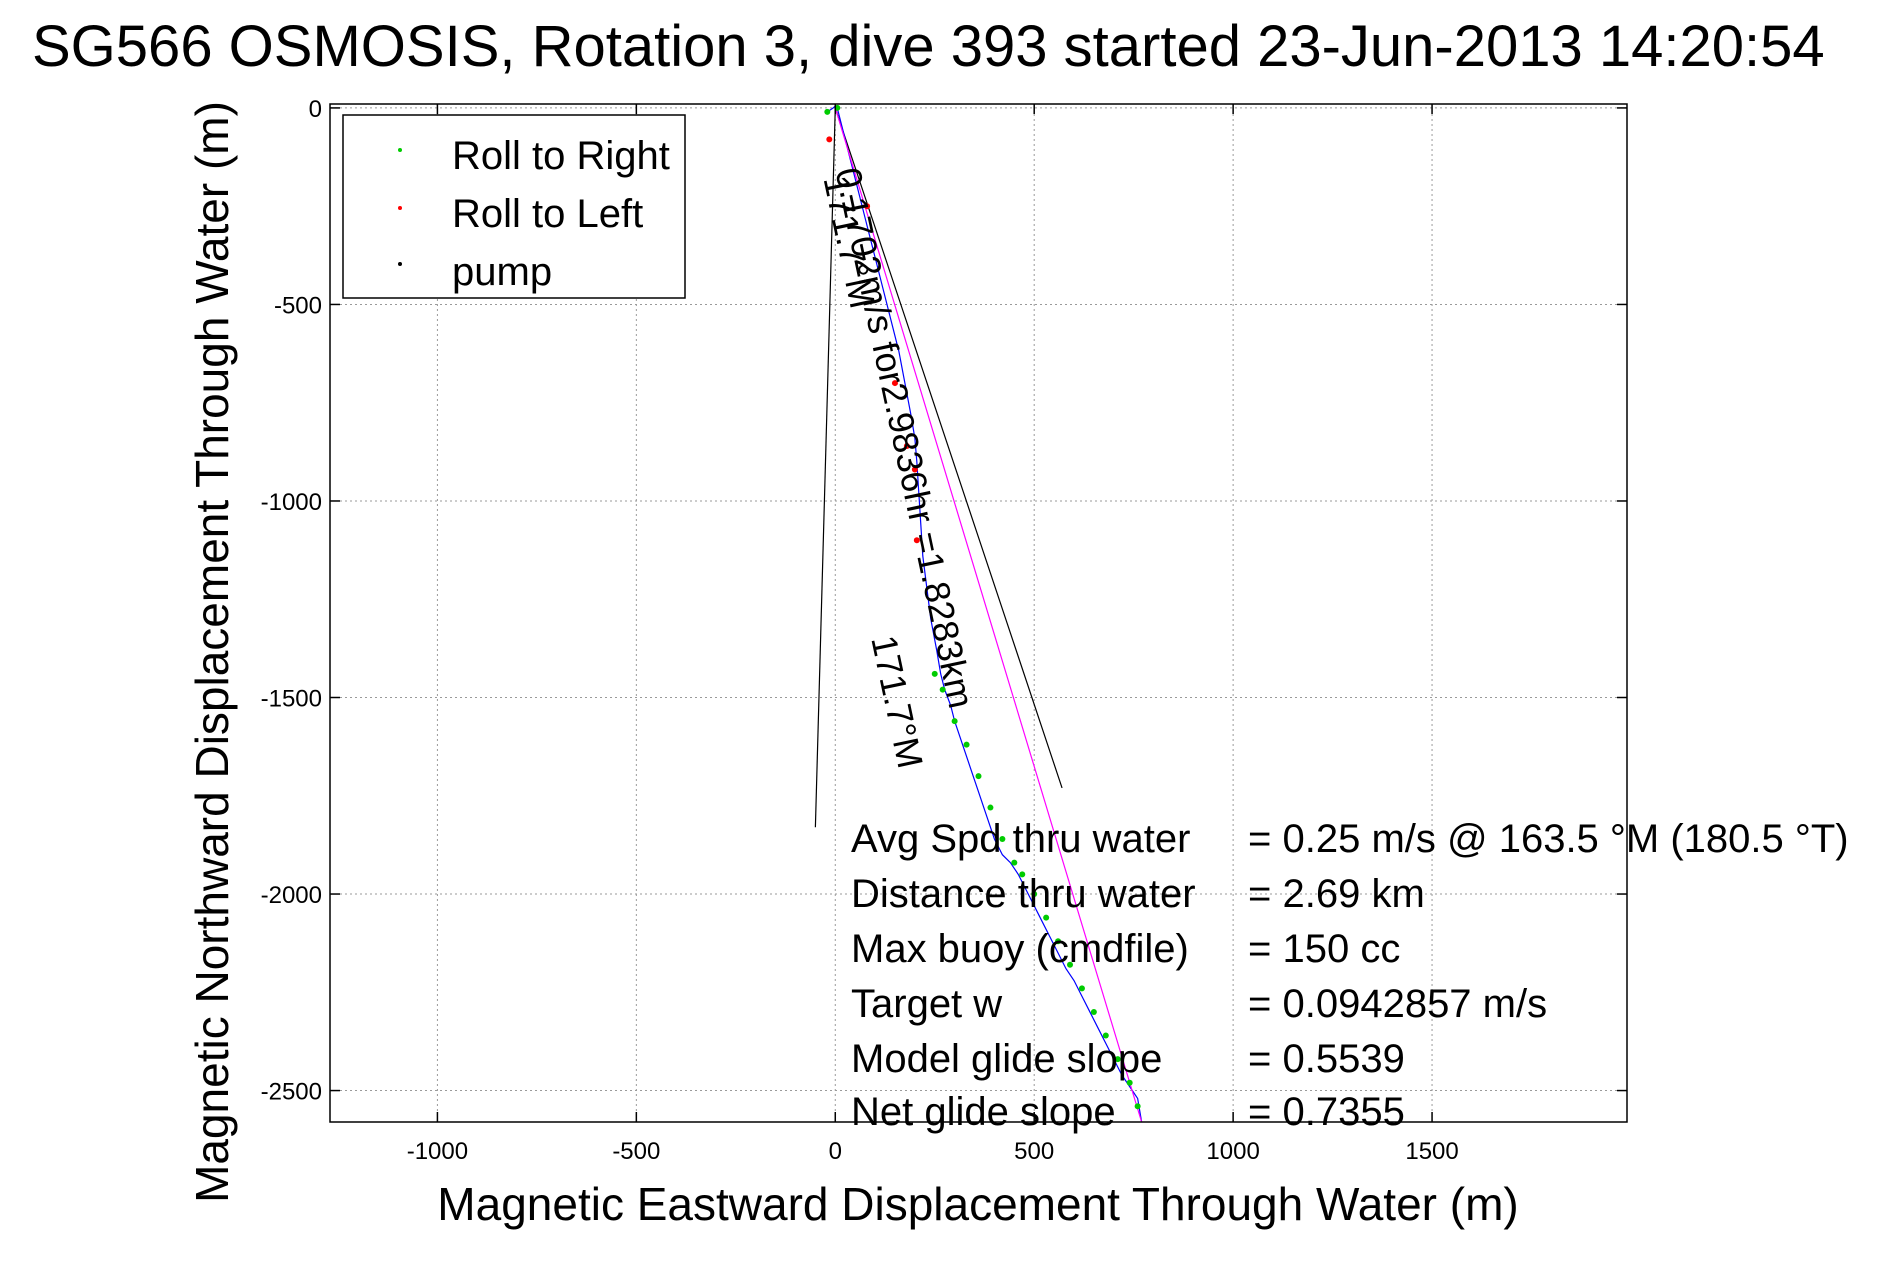 This screenshot has height=1262, width=1891. I want to click on legend-label-roll-right: Roll to Right, so click(561, 156).